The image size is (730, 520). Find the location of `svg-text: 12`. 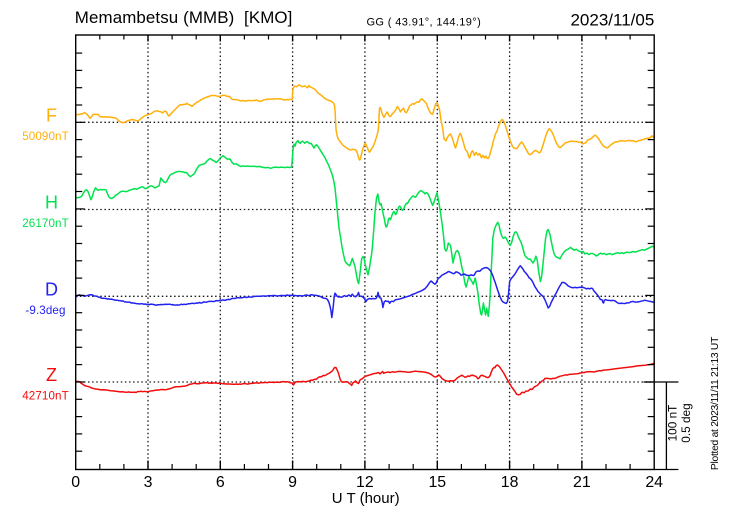

svg-text: 12 is located at coordinates (365, 482).